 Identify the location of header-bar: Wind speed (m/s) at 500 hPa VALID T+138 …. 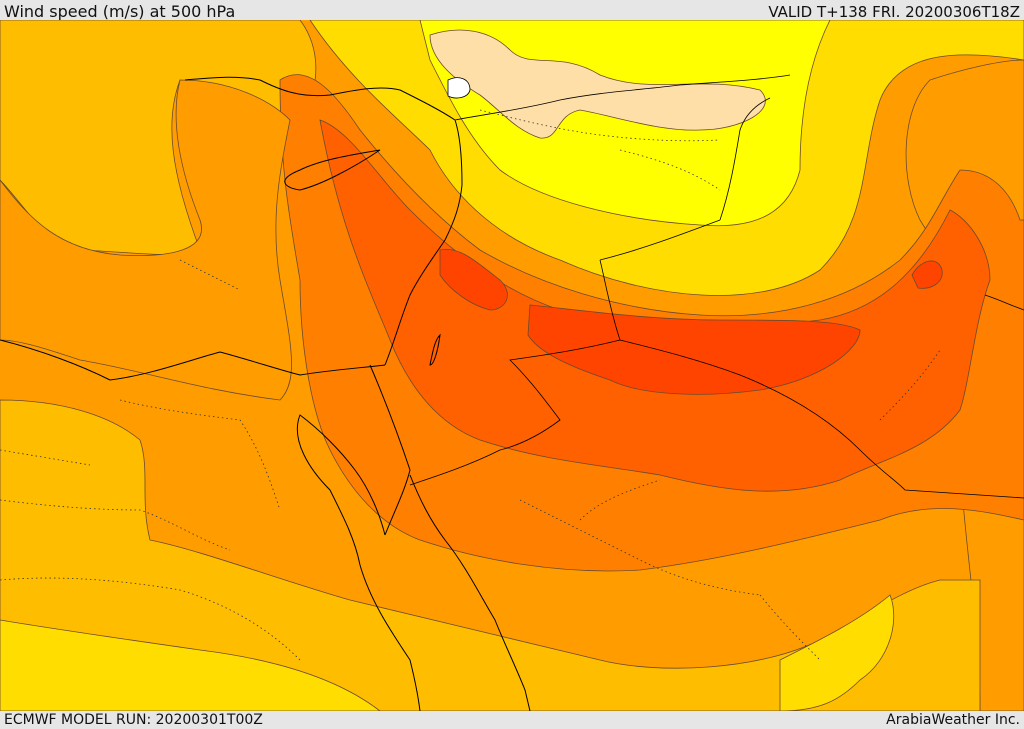
(512, 10).